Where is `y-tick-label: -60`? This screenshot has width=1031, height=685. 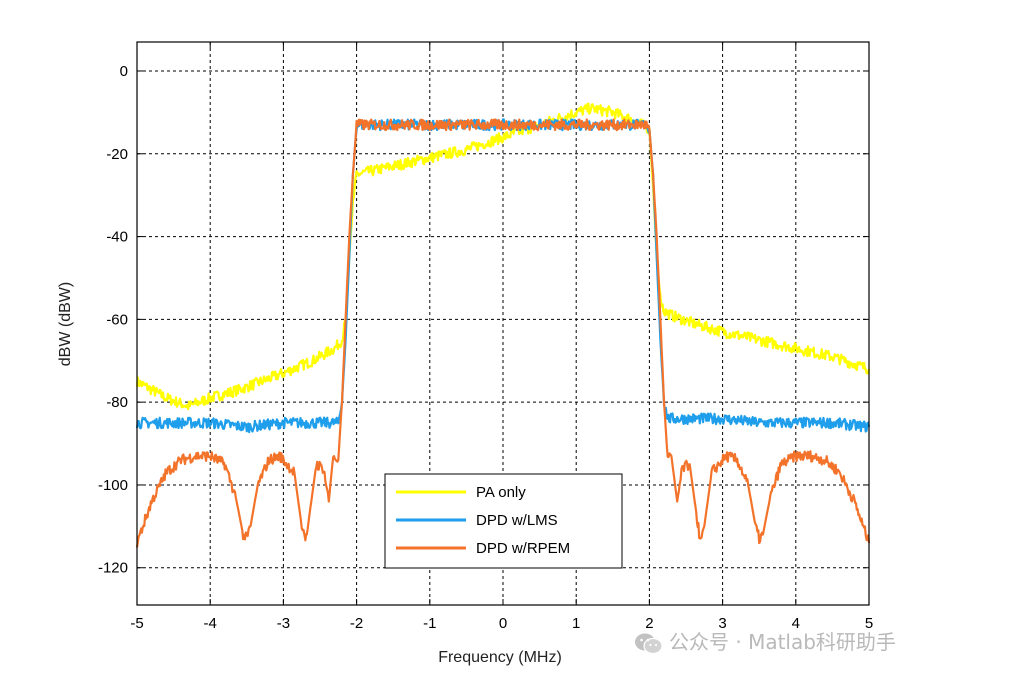 y-tick-label: -60 is located at coordinates (117, 319).